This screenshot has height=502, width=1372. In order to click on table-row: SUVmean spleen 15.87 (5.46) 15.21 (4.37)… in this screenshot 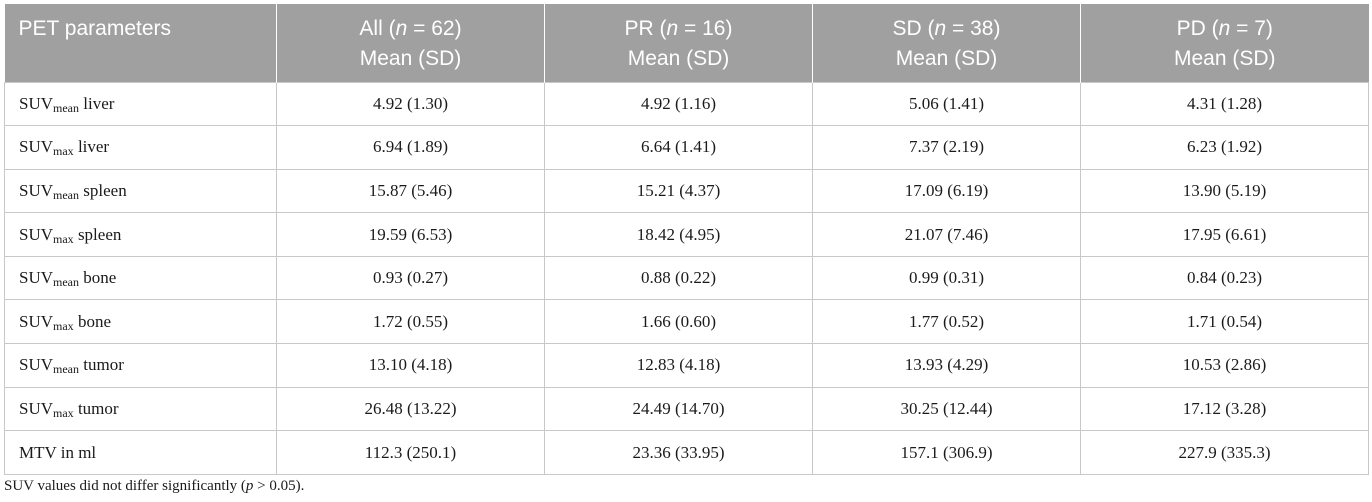, I will do `click(686, 191)`.